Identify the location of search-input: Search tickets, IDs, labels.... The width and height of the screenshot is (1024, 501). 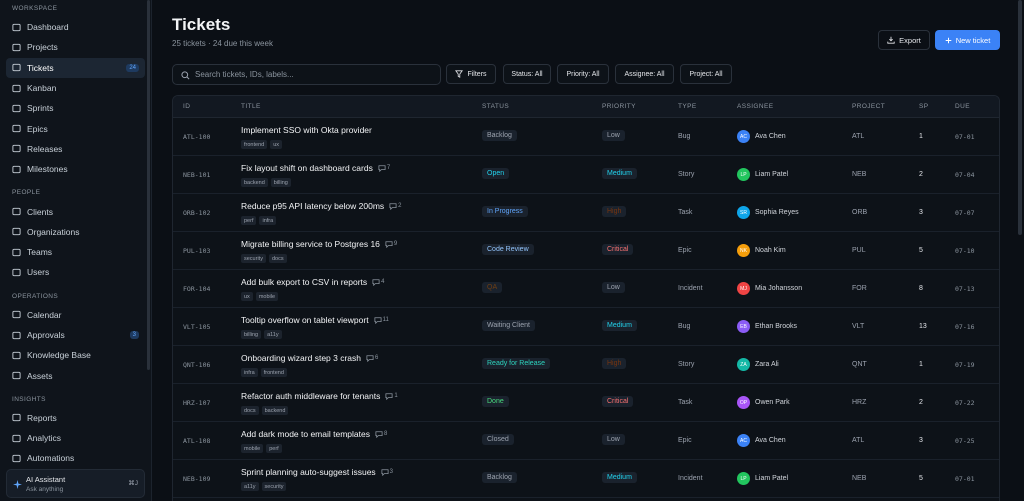
(306, 74).